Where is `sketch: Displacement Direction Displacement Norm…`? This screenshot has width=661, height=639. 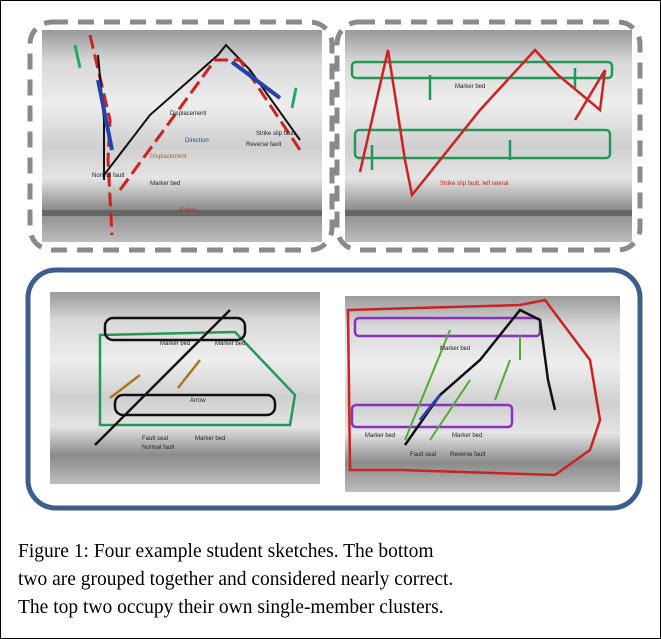
sketch: Displacement Direction Displacement Norm… is located at coordinates (182, 136).